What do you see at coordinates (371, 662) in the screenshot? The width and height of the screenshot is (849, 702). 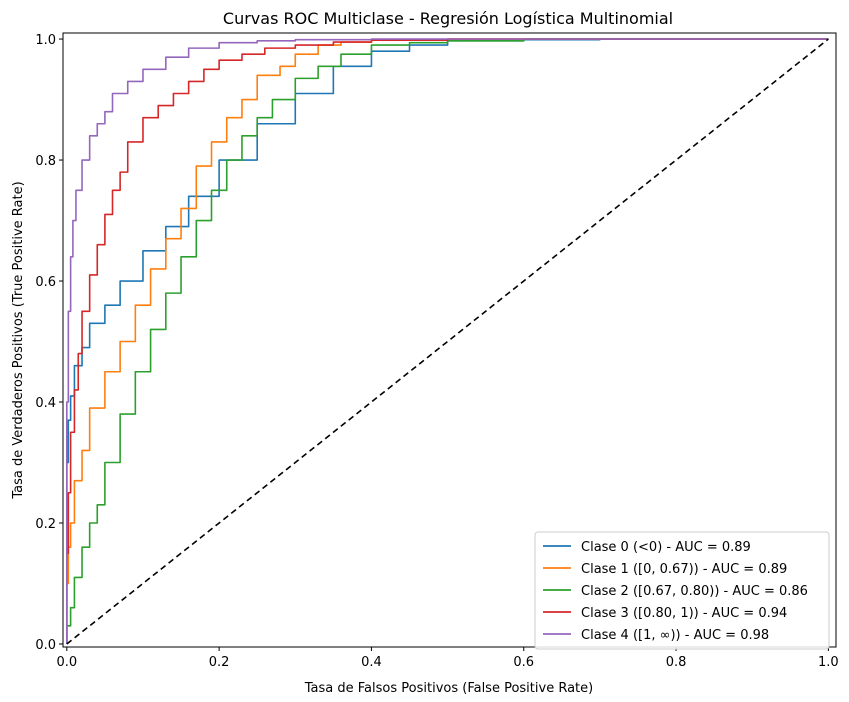 I see `x-tick-label: 0.4` at bounding box center [371, 662].